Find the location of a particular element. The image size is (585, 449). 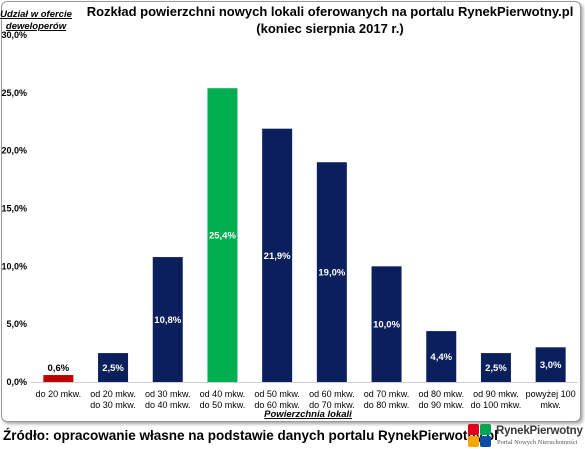

logo-tagline: Portal Nowych Nieruchomości is located at coordinates (537, 442).